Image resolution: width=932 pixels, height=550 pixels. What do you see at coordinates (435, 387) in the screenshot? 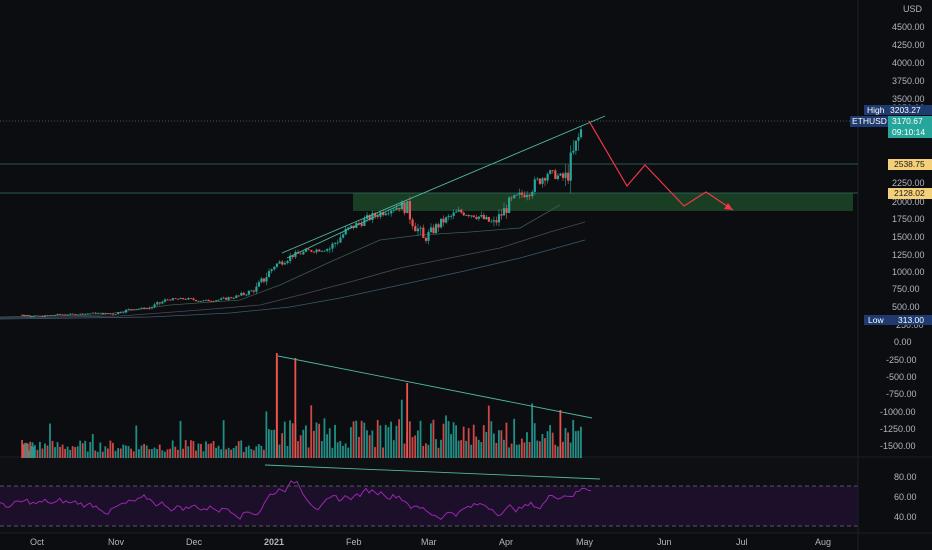
I see `volume-trendline` at bounding box center [435, 387].